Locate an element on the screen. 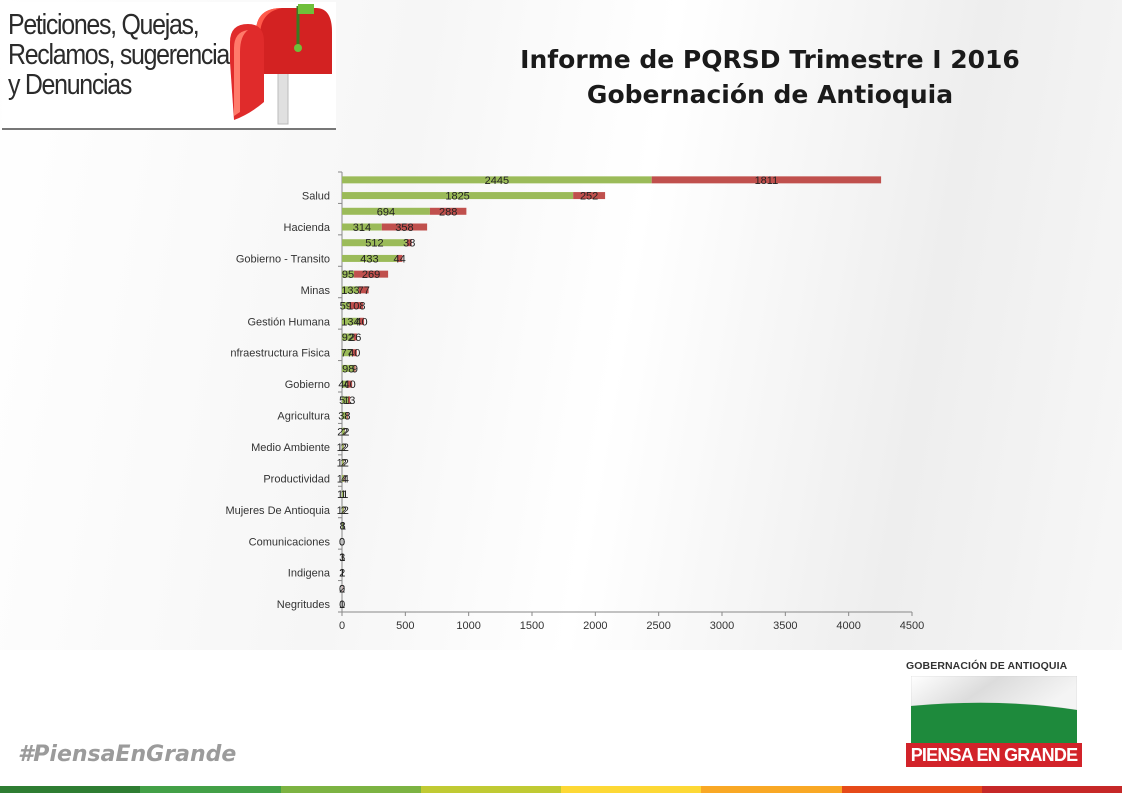  data-label: 2445 is located at coordinates (497, 181).